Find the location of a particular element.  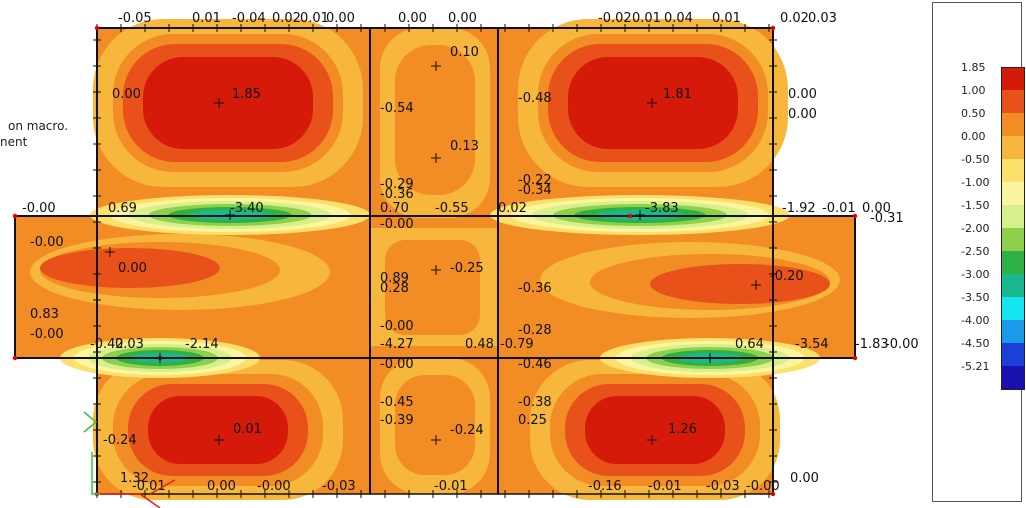

legend-label: 0.00 is located at coordinates (973, 136).